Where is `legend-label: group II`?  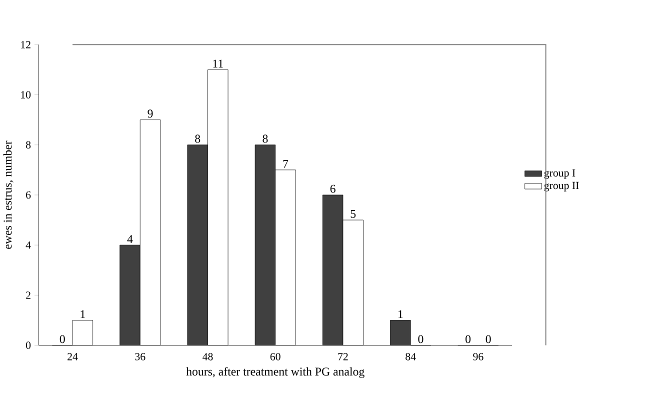
legend-label: group II is located at coordinates (561, 187).